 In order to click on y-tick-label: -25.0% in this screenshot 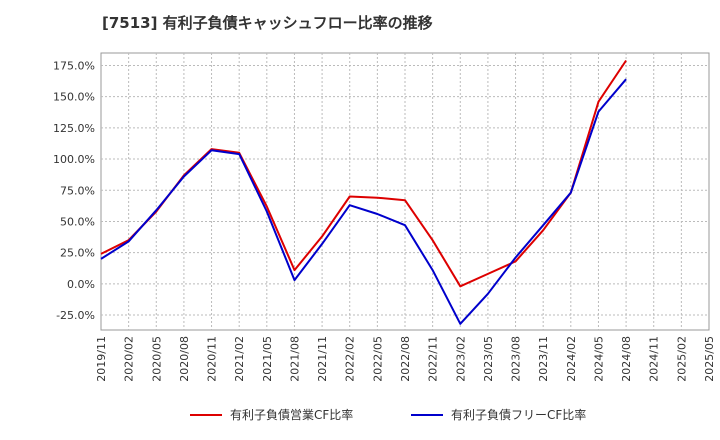, I will do `click(75, 315)`.